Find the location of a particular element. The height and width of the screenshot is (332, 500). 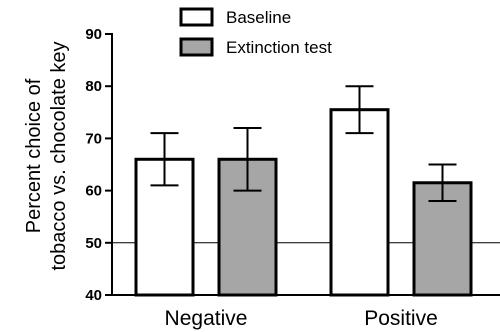

legend-swatch-baseline is located at coordinates (196, 17).